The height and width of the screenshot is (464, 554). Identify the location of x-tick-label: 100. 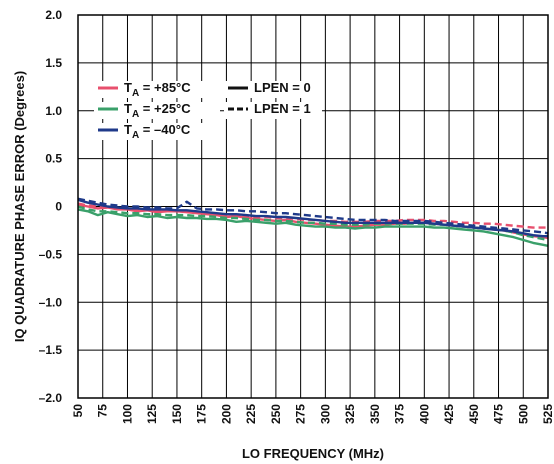
(127, 414).